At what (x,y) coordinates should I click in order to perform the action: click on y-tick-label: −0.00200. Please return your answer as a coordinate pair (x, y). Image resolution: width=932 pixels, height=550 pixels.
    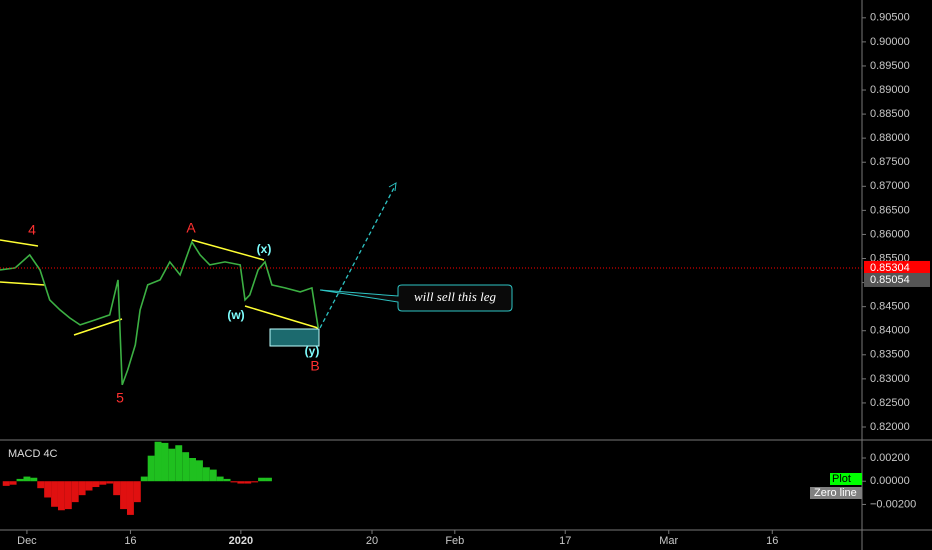
    Looking at the image, I should click on (893, 504).